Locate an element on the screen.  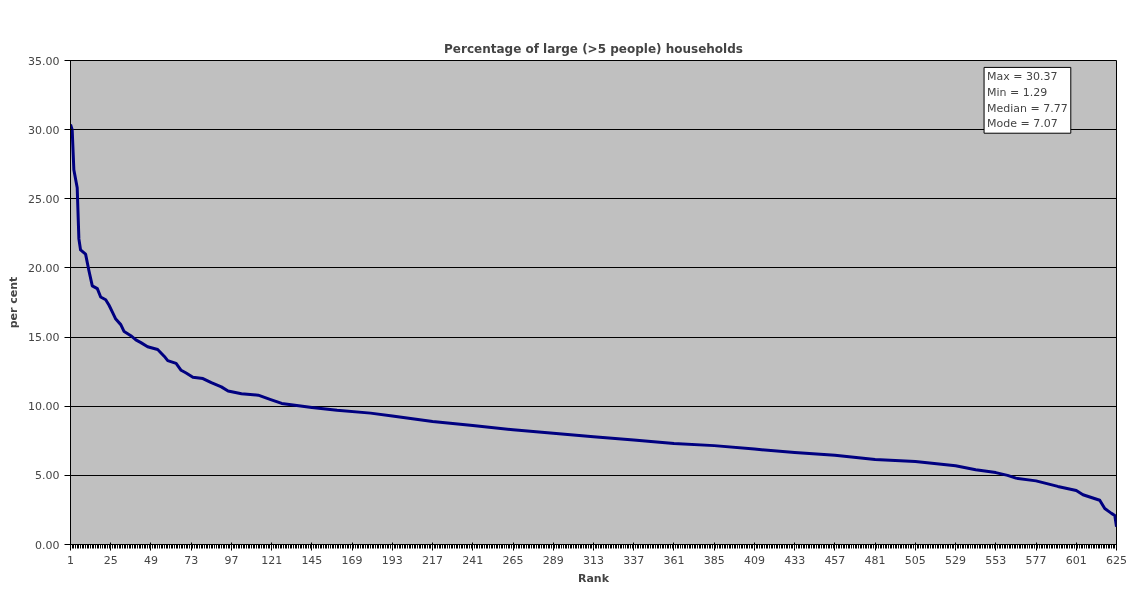
y-tick-label: 10.00 is located at coordinates (44, 407).